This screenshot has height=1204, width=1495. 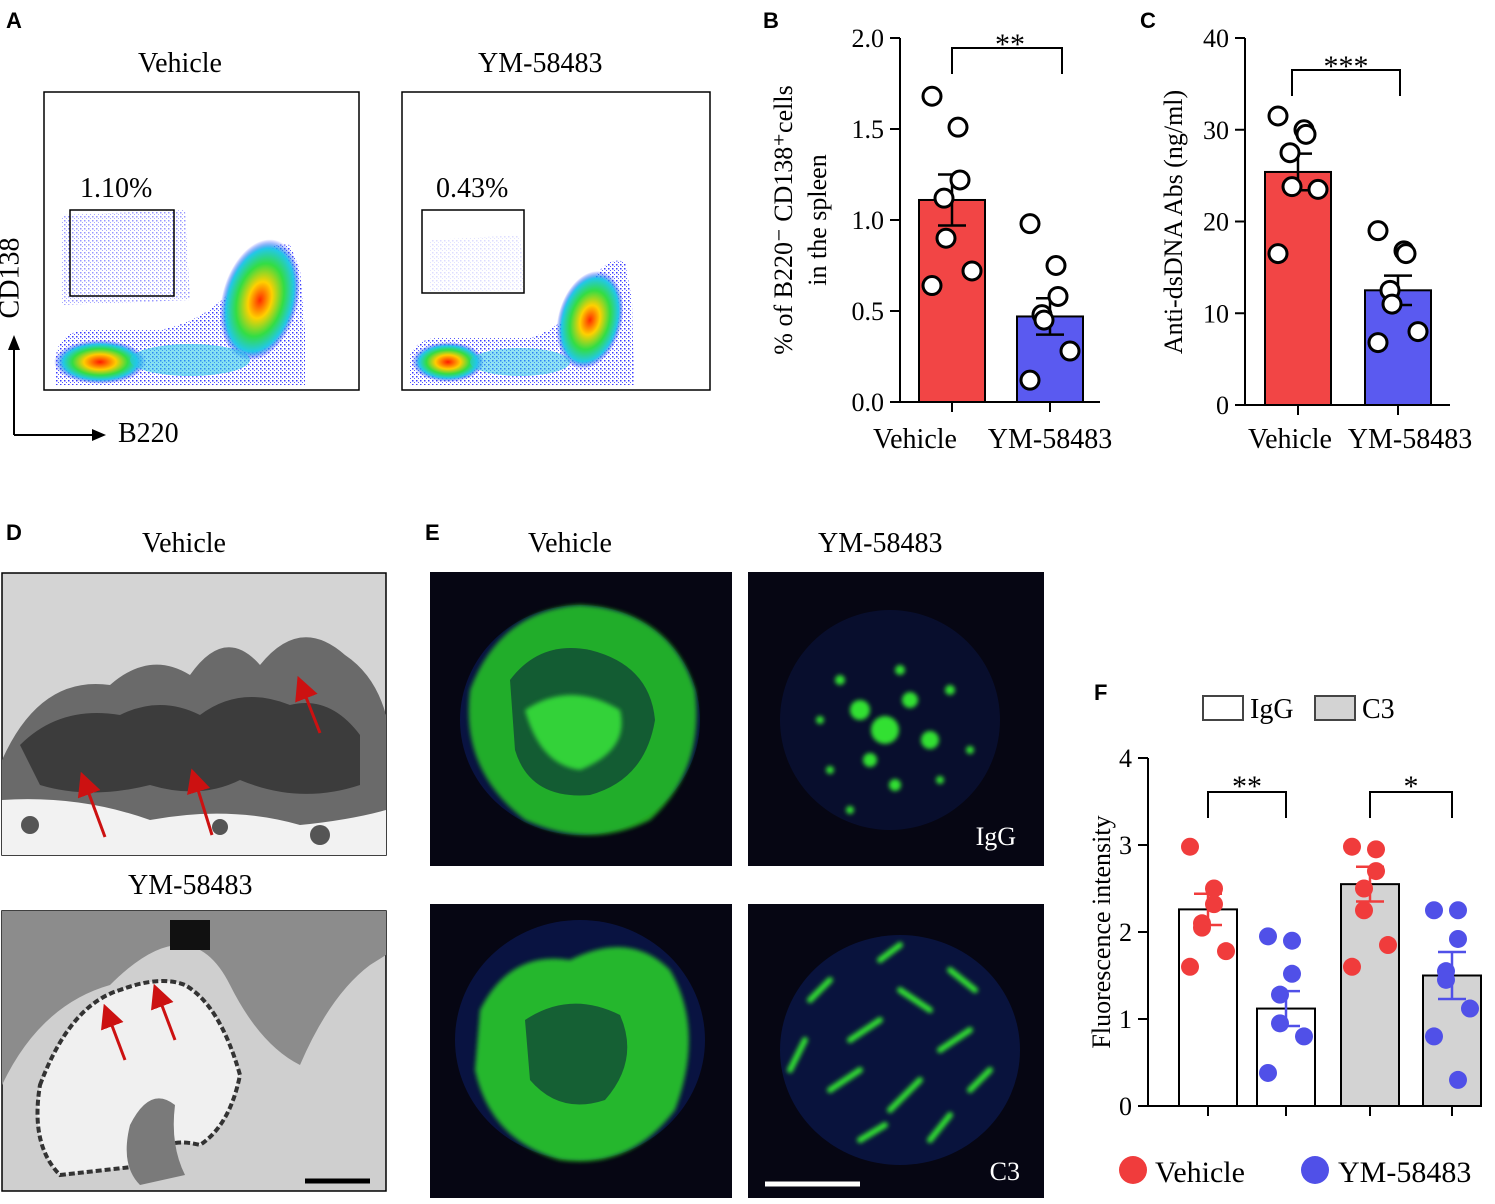 I want to click on panel-a-right-title: YM-58483, so click(x=540, y=63).